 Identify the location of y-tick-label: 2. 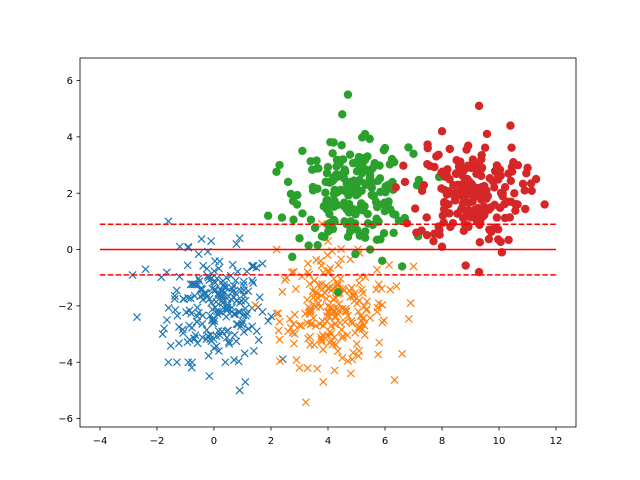
(70, 194).